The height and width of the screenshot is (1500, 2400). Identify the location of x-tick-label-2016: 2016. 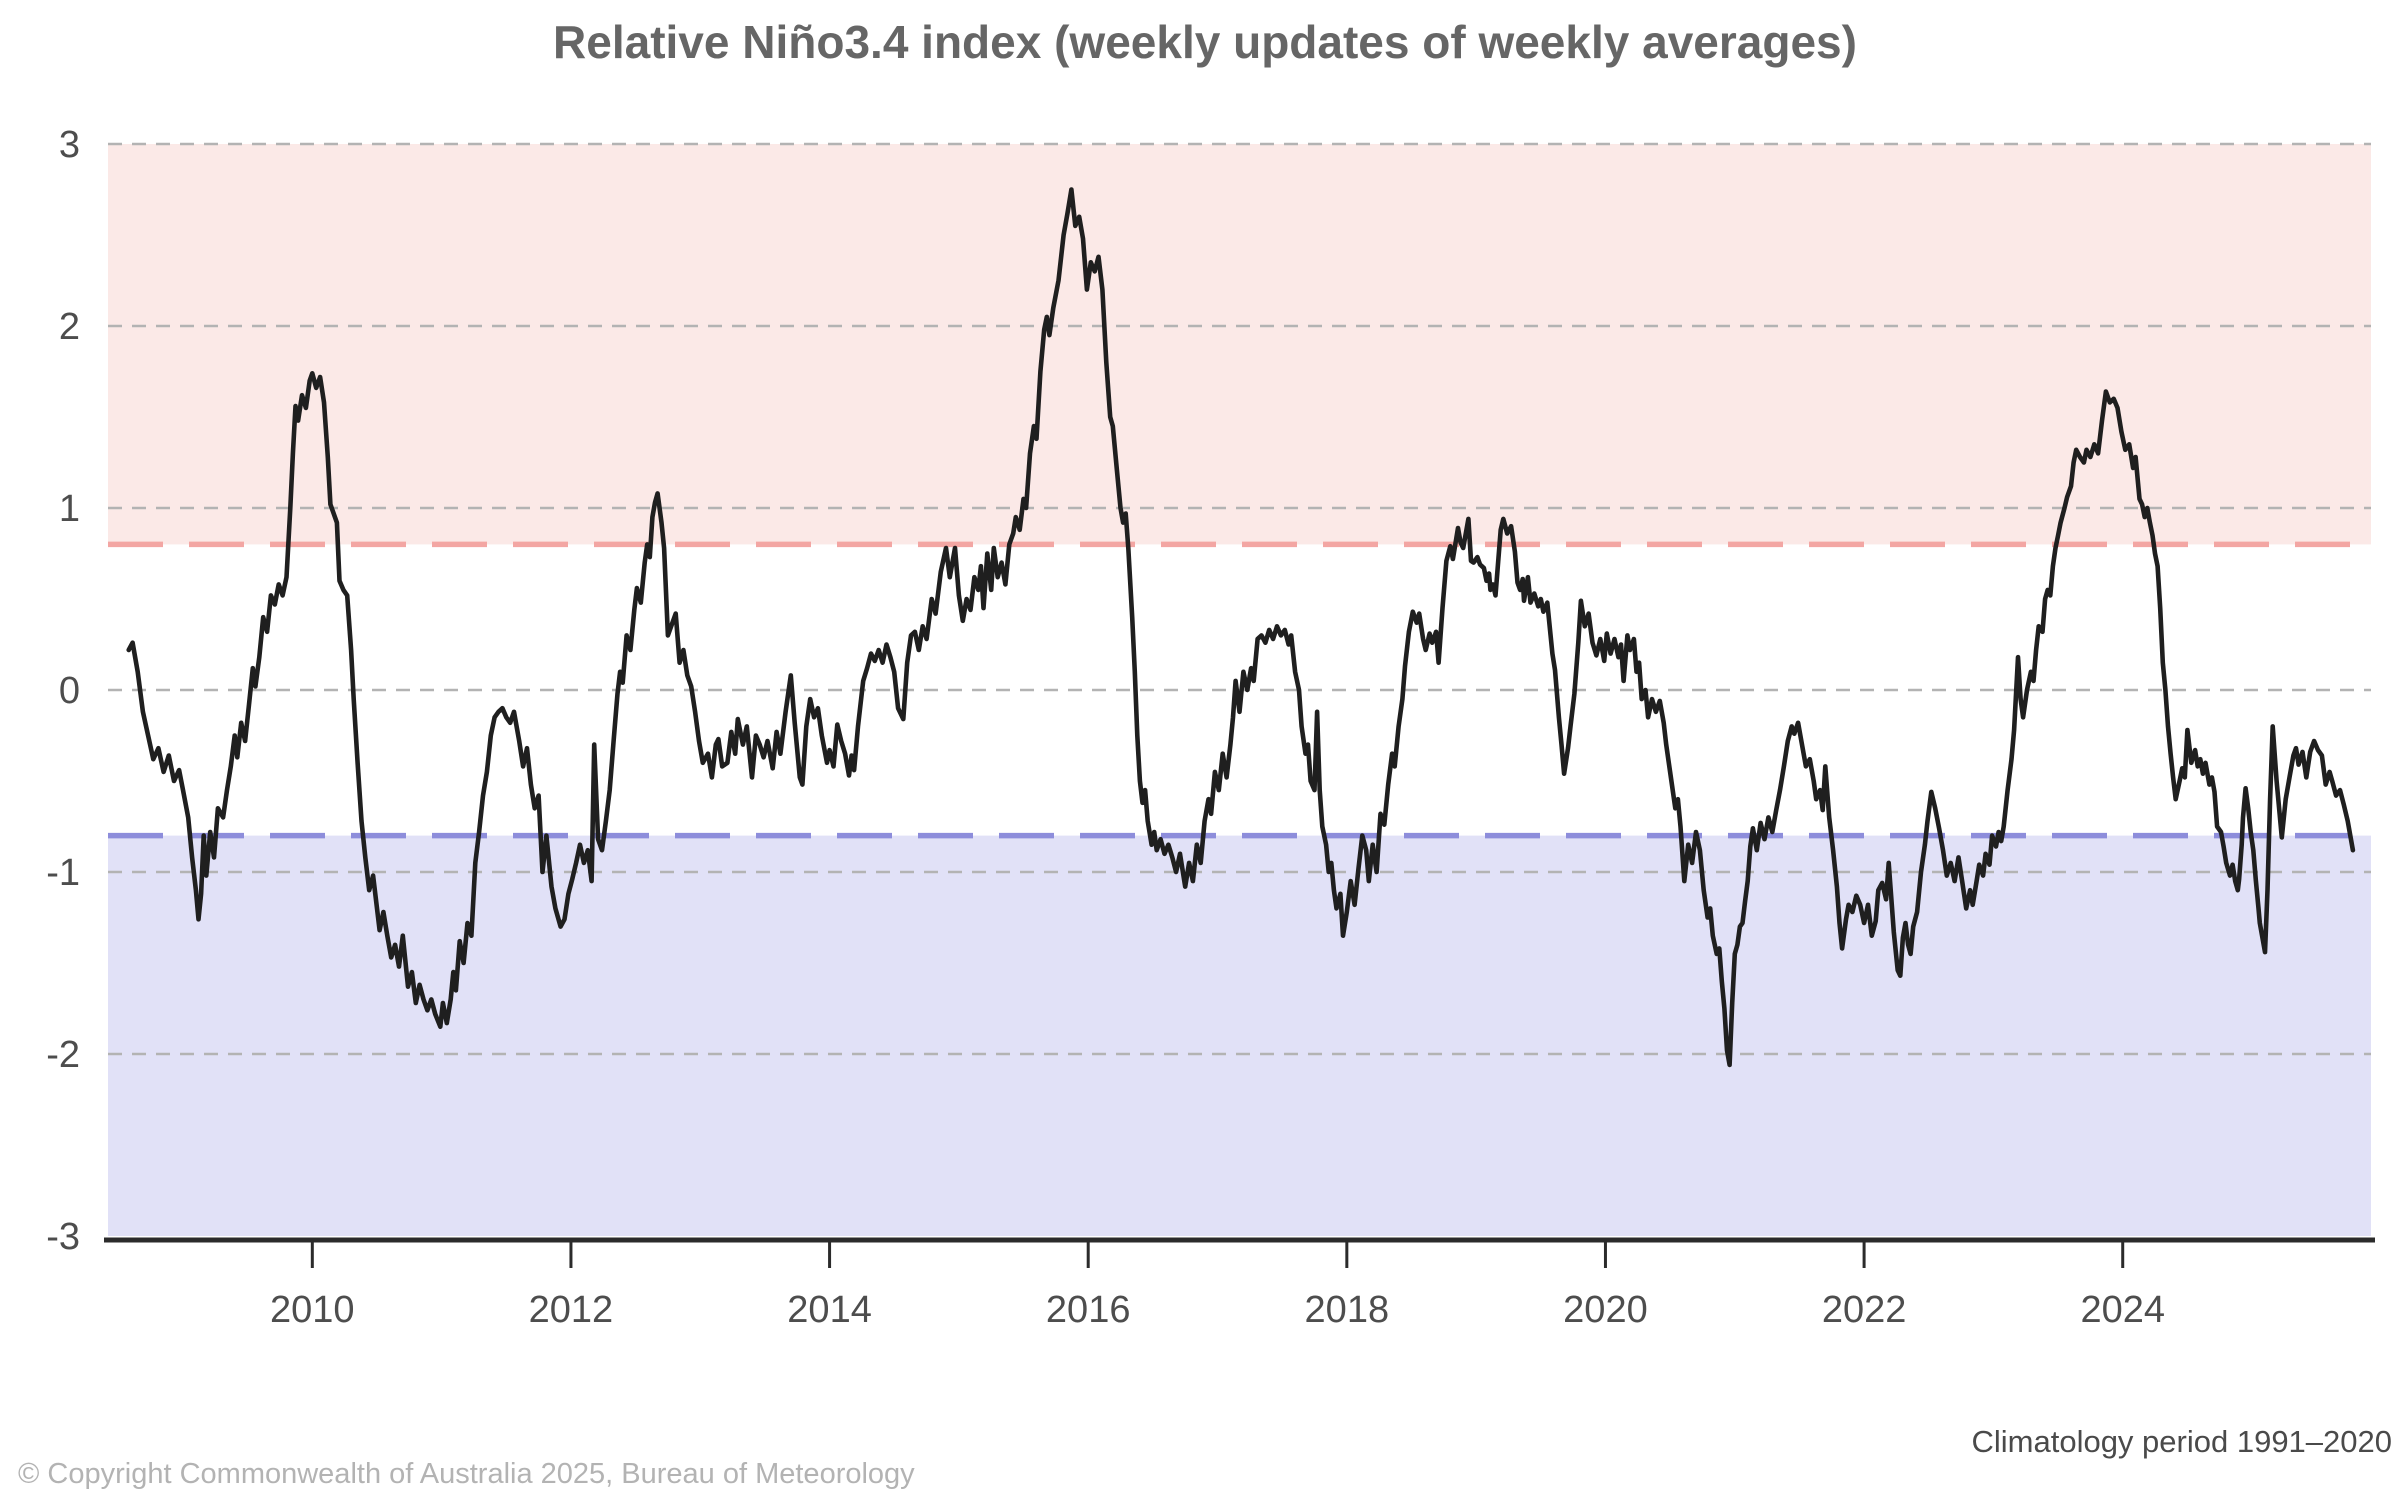
(1088, 1310).